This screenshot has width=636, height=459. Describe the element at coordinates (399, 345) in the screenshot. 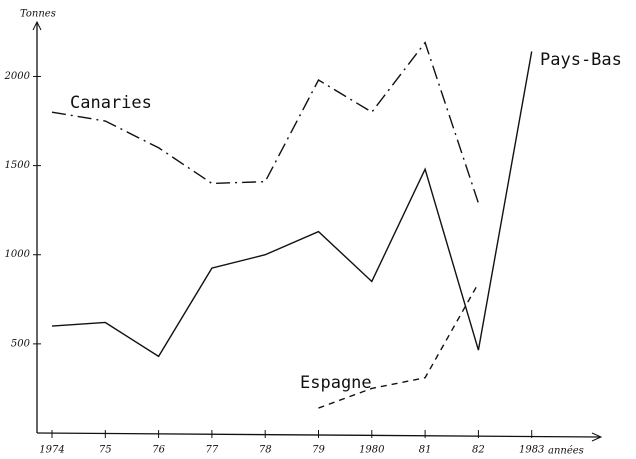

I see `series-line` at that location.